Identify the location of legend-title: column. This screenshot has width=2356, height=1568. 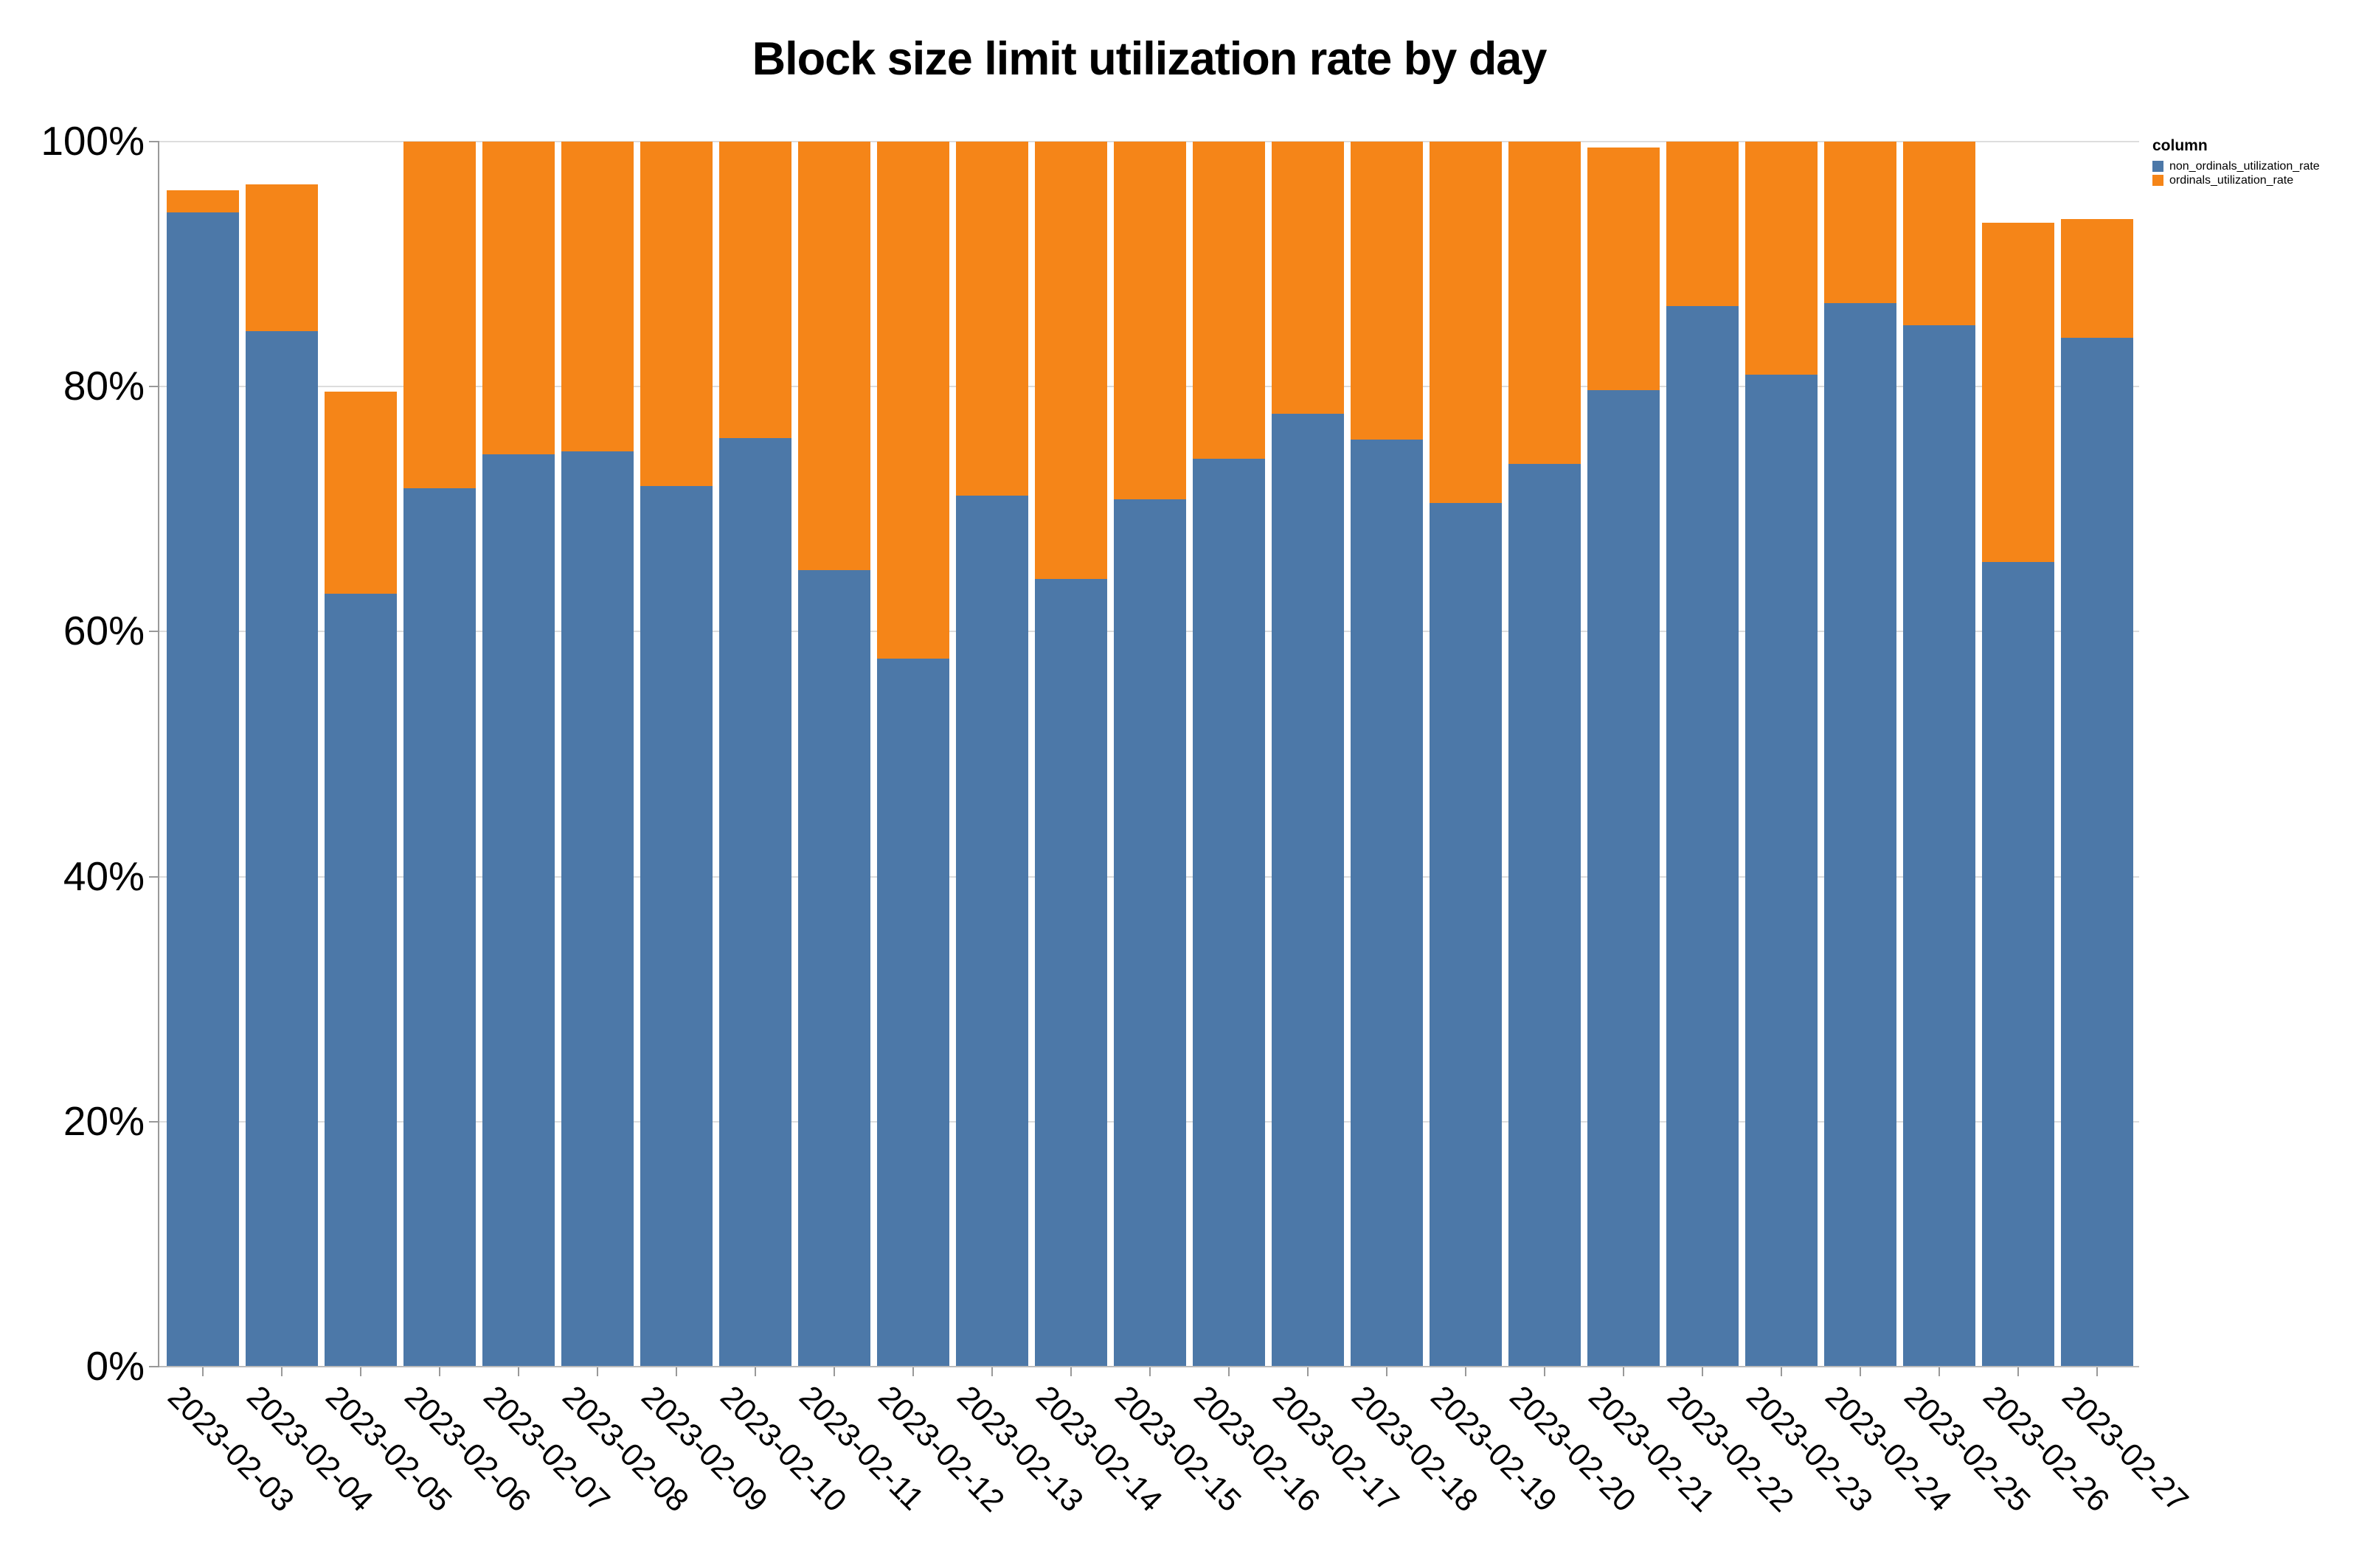
(2180, 145).